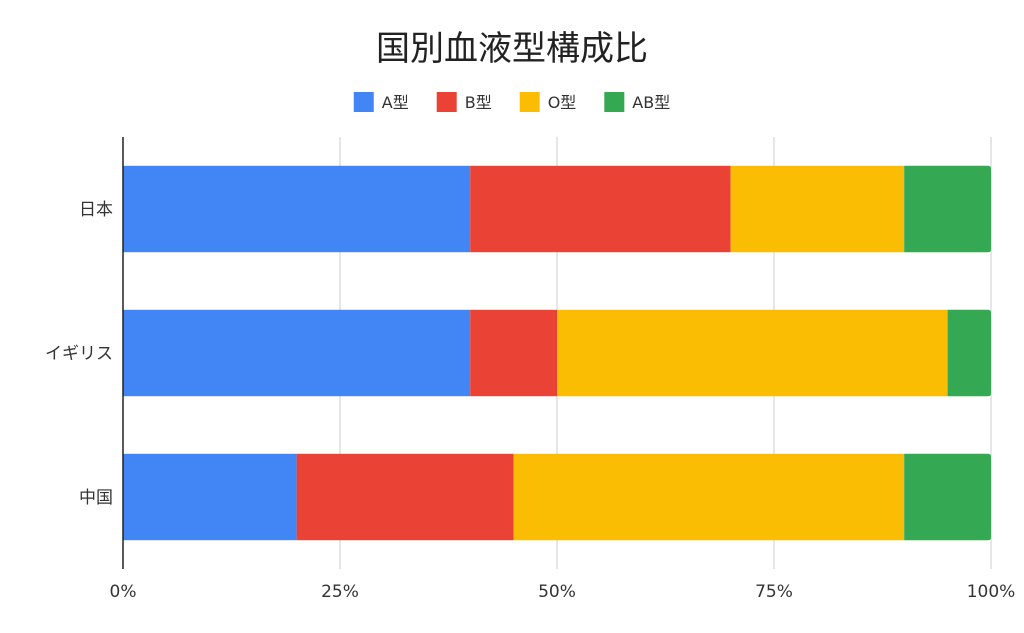 The image size is (1024, 633). I want to click on legend-item: O型, so click(548, 102).